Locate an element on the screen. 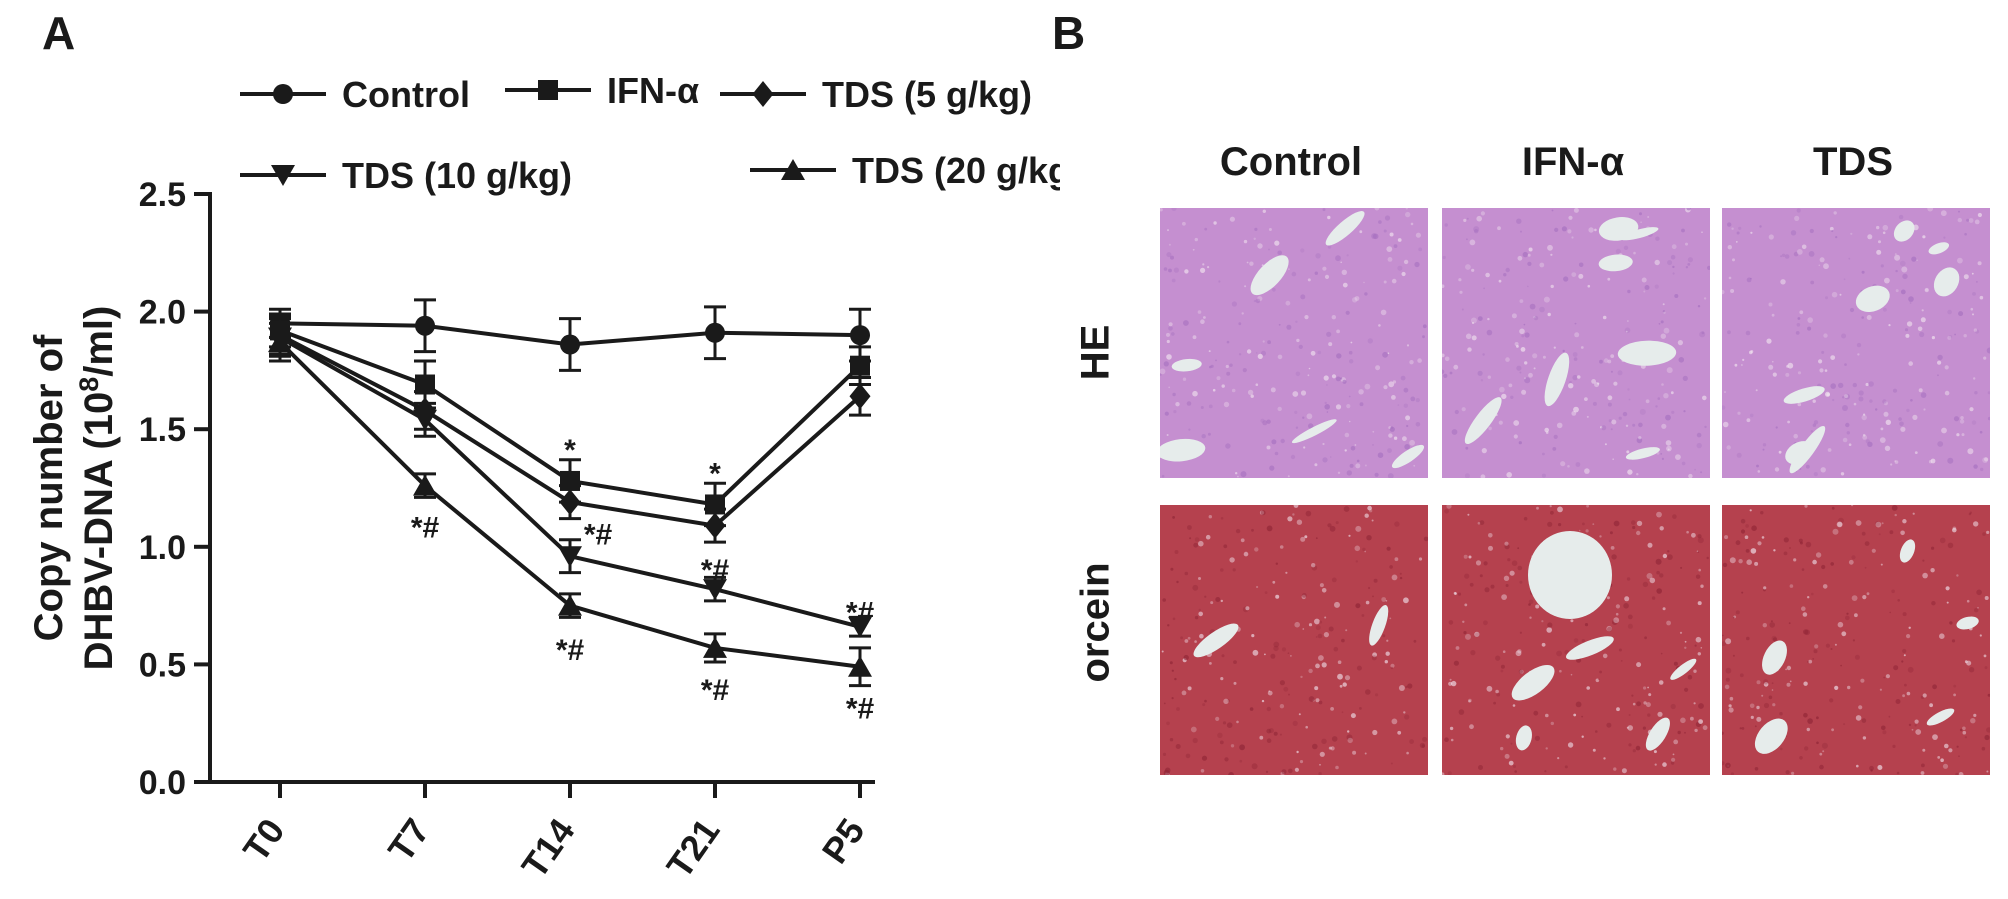 This screenshot has width=2008, height=899. column-header-ifn: IFN-α is located at coordinates (1573, 162).